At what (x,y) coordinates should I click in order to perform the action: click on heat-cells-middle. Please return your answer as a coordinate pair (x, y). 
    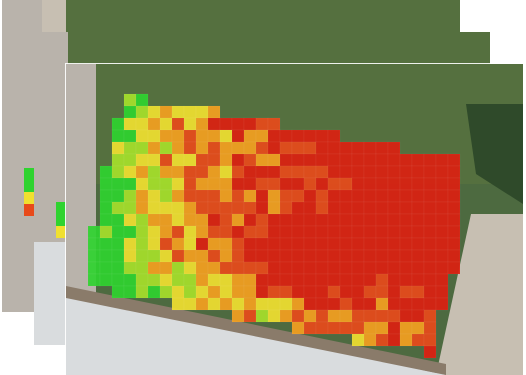
    Looking at the image, I should click on (61, 220).